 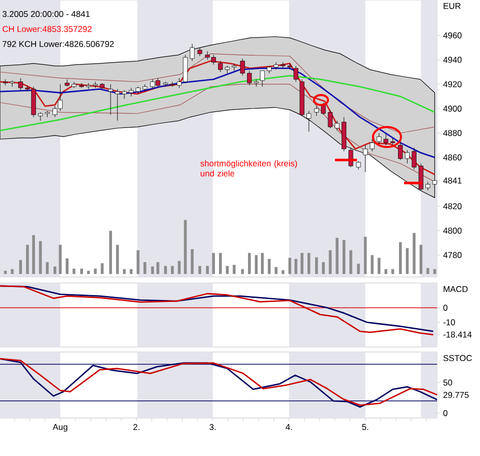 What do you see at coordinates (248, 168) in the screenshot?
I see `annotation: shortmöglichkeiten (kreis) und ziele` at bounding box center [248, 168].